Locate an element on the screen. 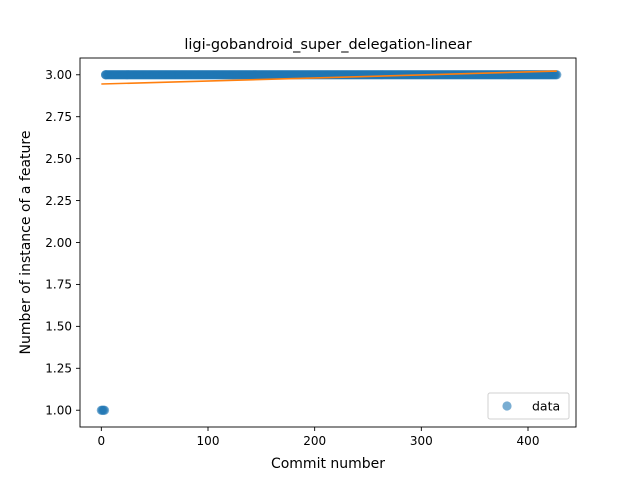 This screenshot has height=480, width=640. y-tick-label: 2.25 is located at coordinates (58, 201).